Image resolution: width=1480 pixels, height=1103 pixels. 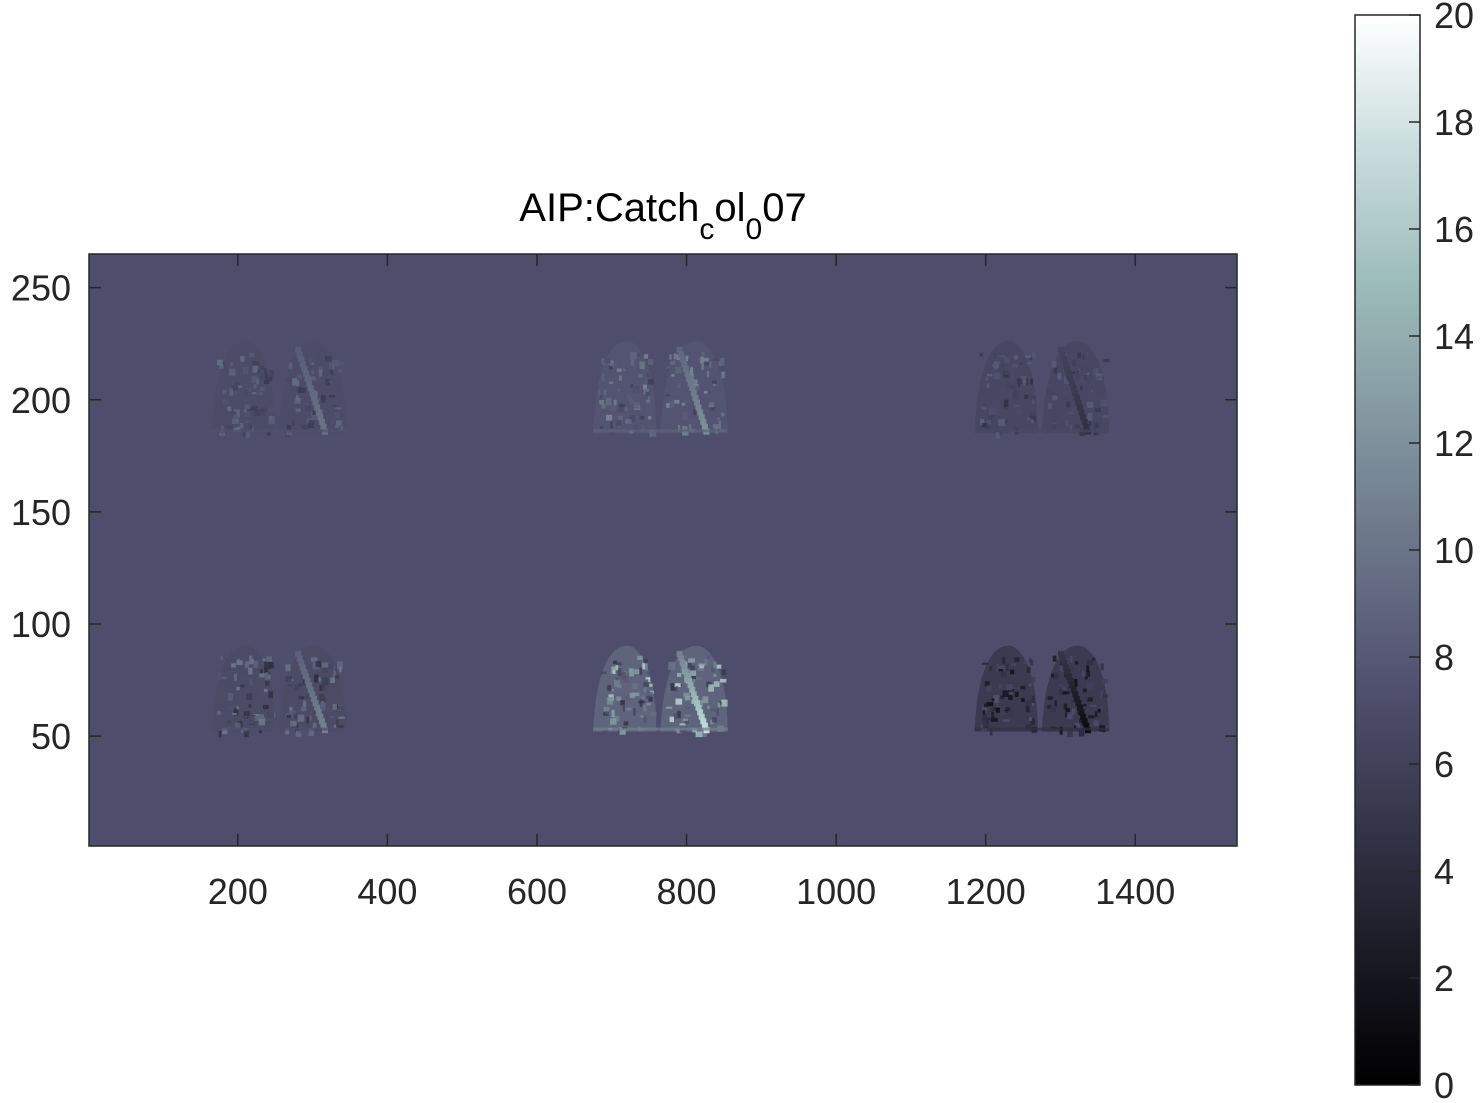 What do you see at coordinates (986, 891) in the screenshot?
I see `x-tick-label: 1200` at bounding box center [986, 891].